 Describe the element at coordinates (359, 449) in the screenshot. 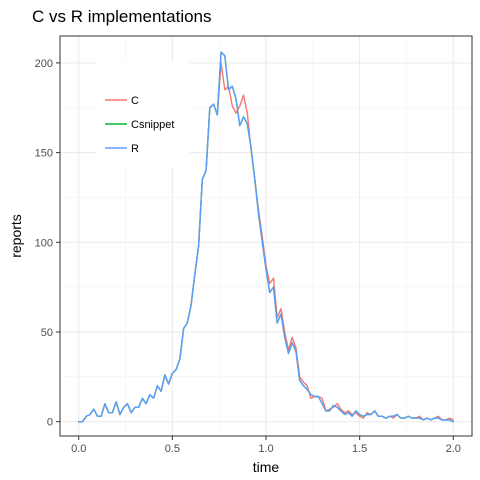

I see `x-tick-label: 1.5` at that location.